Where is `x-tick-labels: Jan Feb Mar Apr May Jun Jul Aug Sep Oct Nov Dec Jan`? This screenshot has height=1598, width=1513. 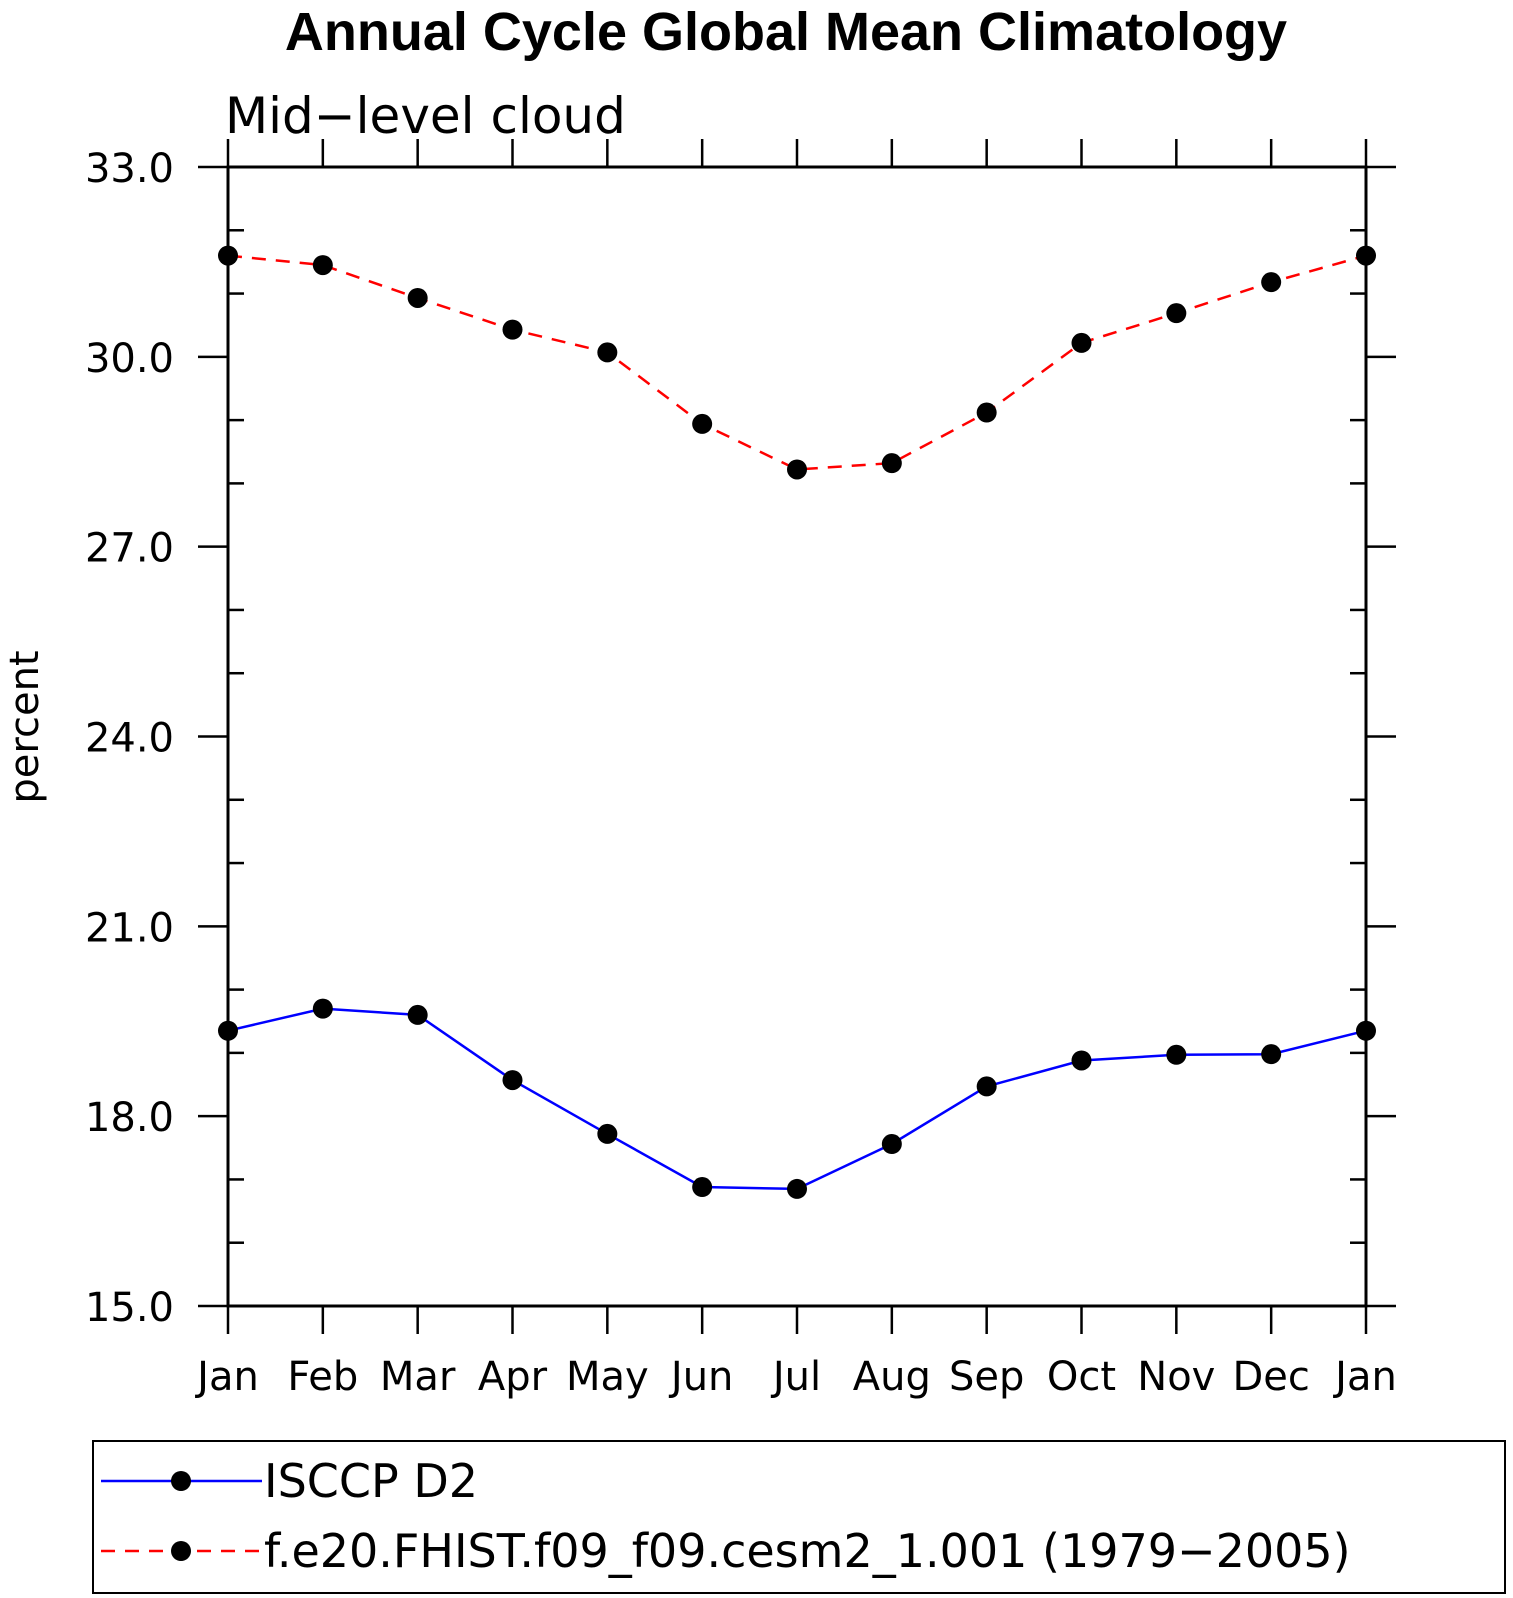 x-tick-labels: Jan Feb Mar Apr May Jun Jul Aug Sep Oct Nov Dec Jan is located at coordinates (795, 1377).